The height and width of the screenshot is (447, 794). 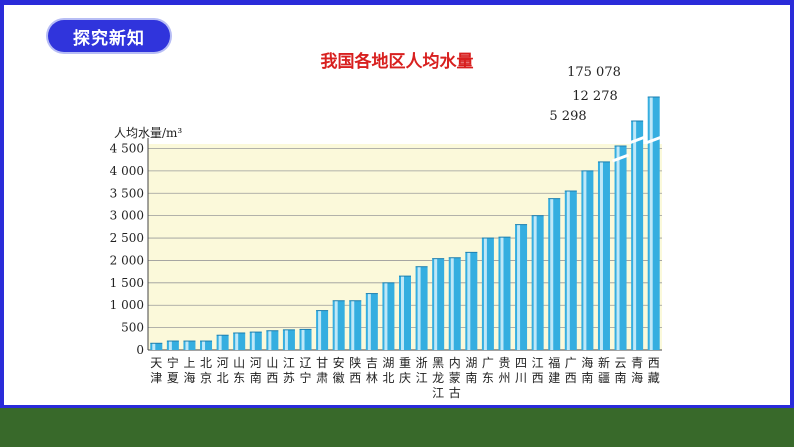 What do you see at coordinates (289, 370) in the screenshot?
I see `x-tick-label: 江苏` at bounding box center [289, 370].